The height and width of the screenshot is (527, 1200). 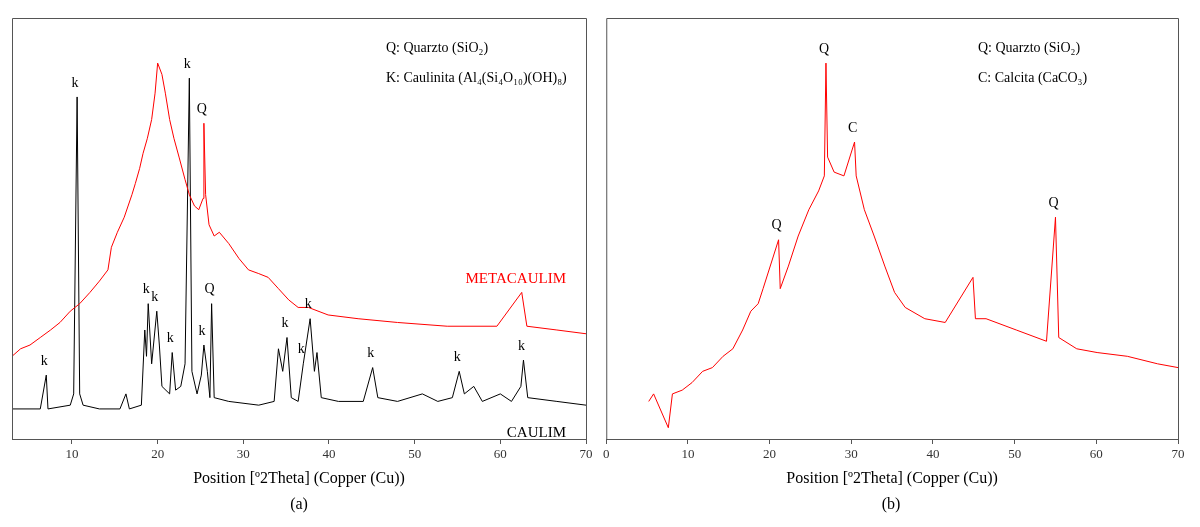 I want to click on annotation: C: Calcita (CaCO₃), so click(x=1033, y=77).